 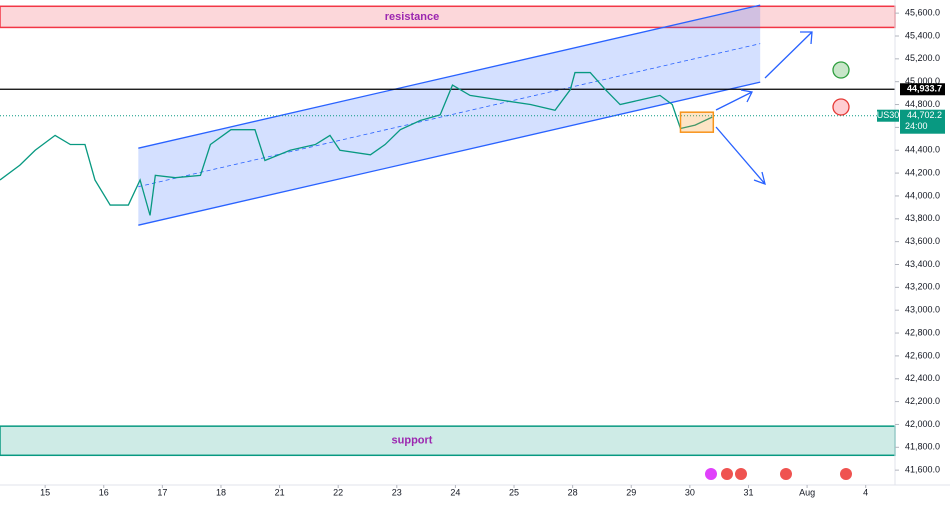 I want to click on y-tick-label: 45,200.0, so click(x=922, y=58).